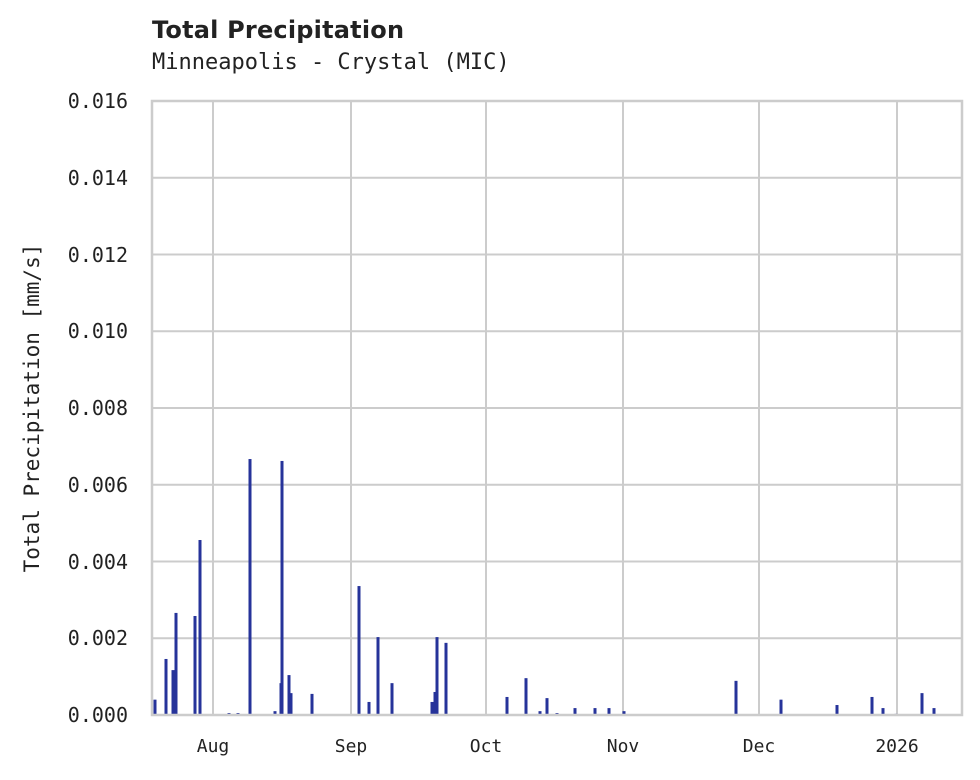 Image resolution: width=980 pixels, height=780 pixels. What do you see at coordinates (97, 177) in the screenshot?
I see `y-tick-label: 0.014` at bounding box center [97, 177].